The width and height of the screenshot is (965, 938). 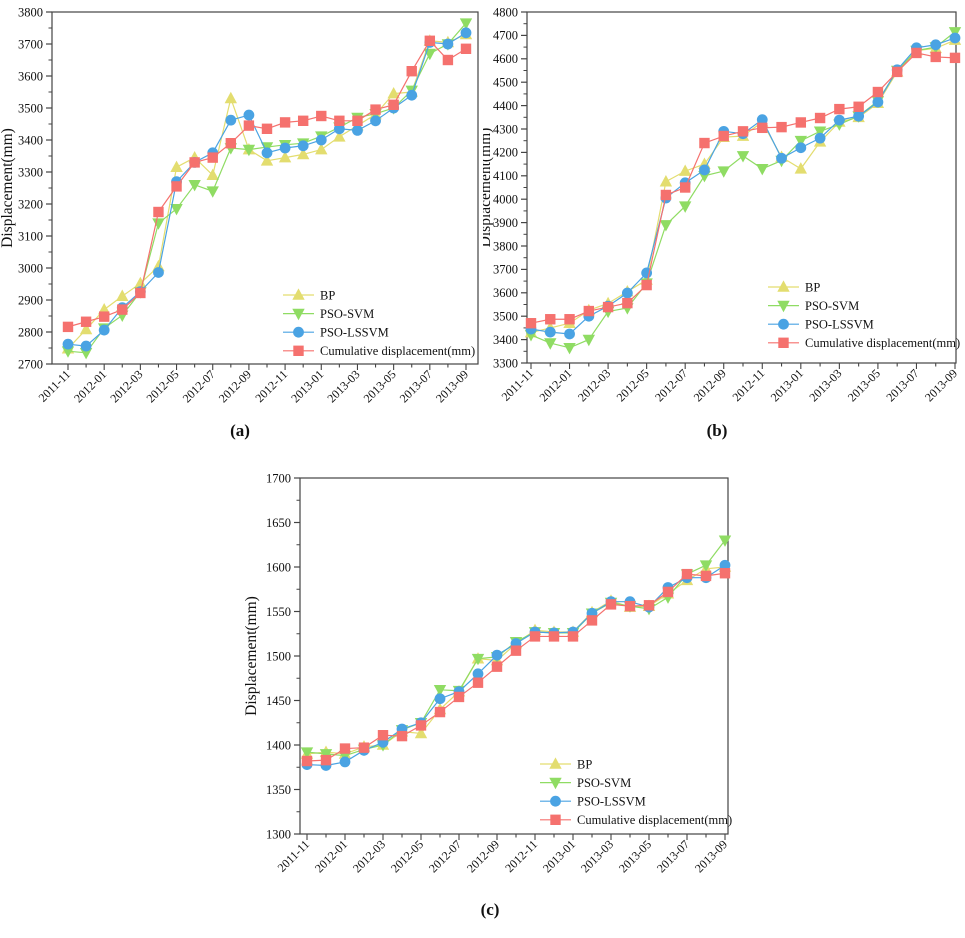 I want to click on y-tick-label: 2900, so click(x=30, y=300).